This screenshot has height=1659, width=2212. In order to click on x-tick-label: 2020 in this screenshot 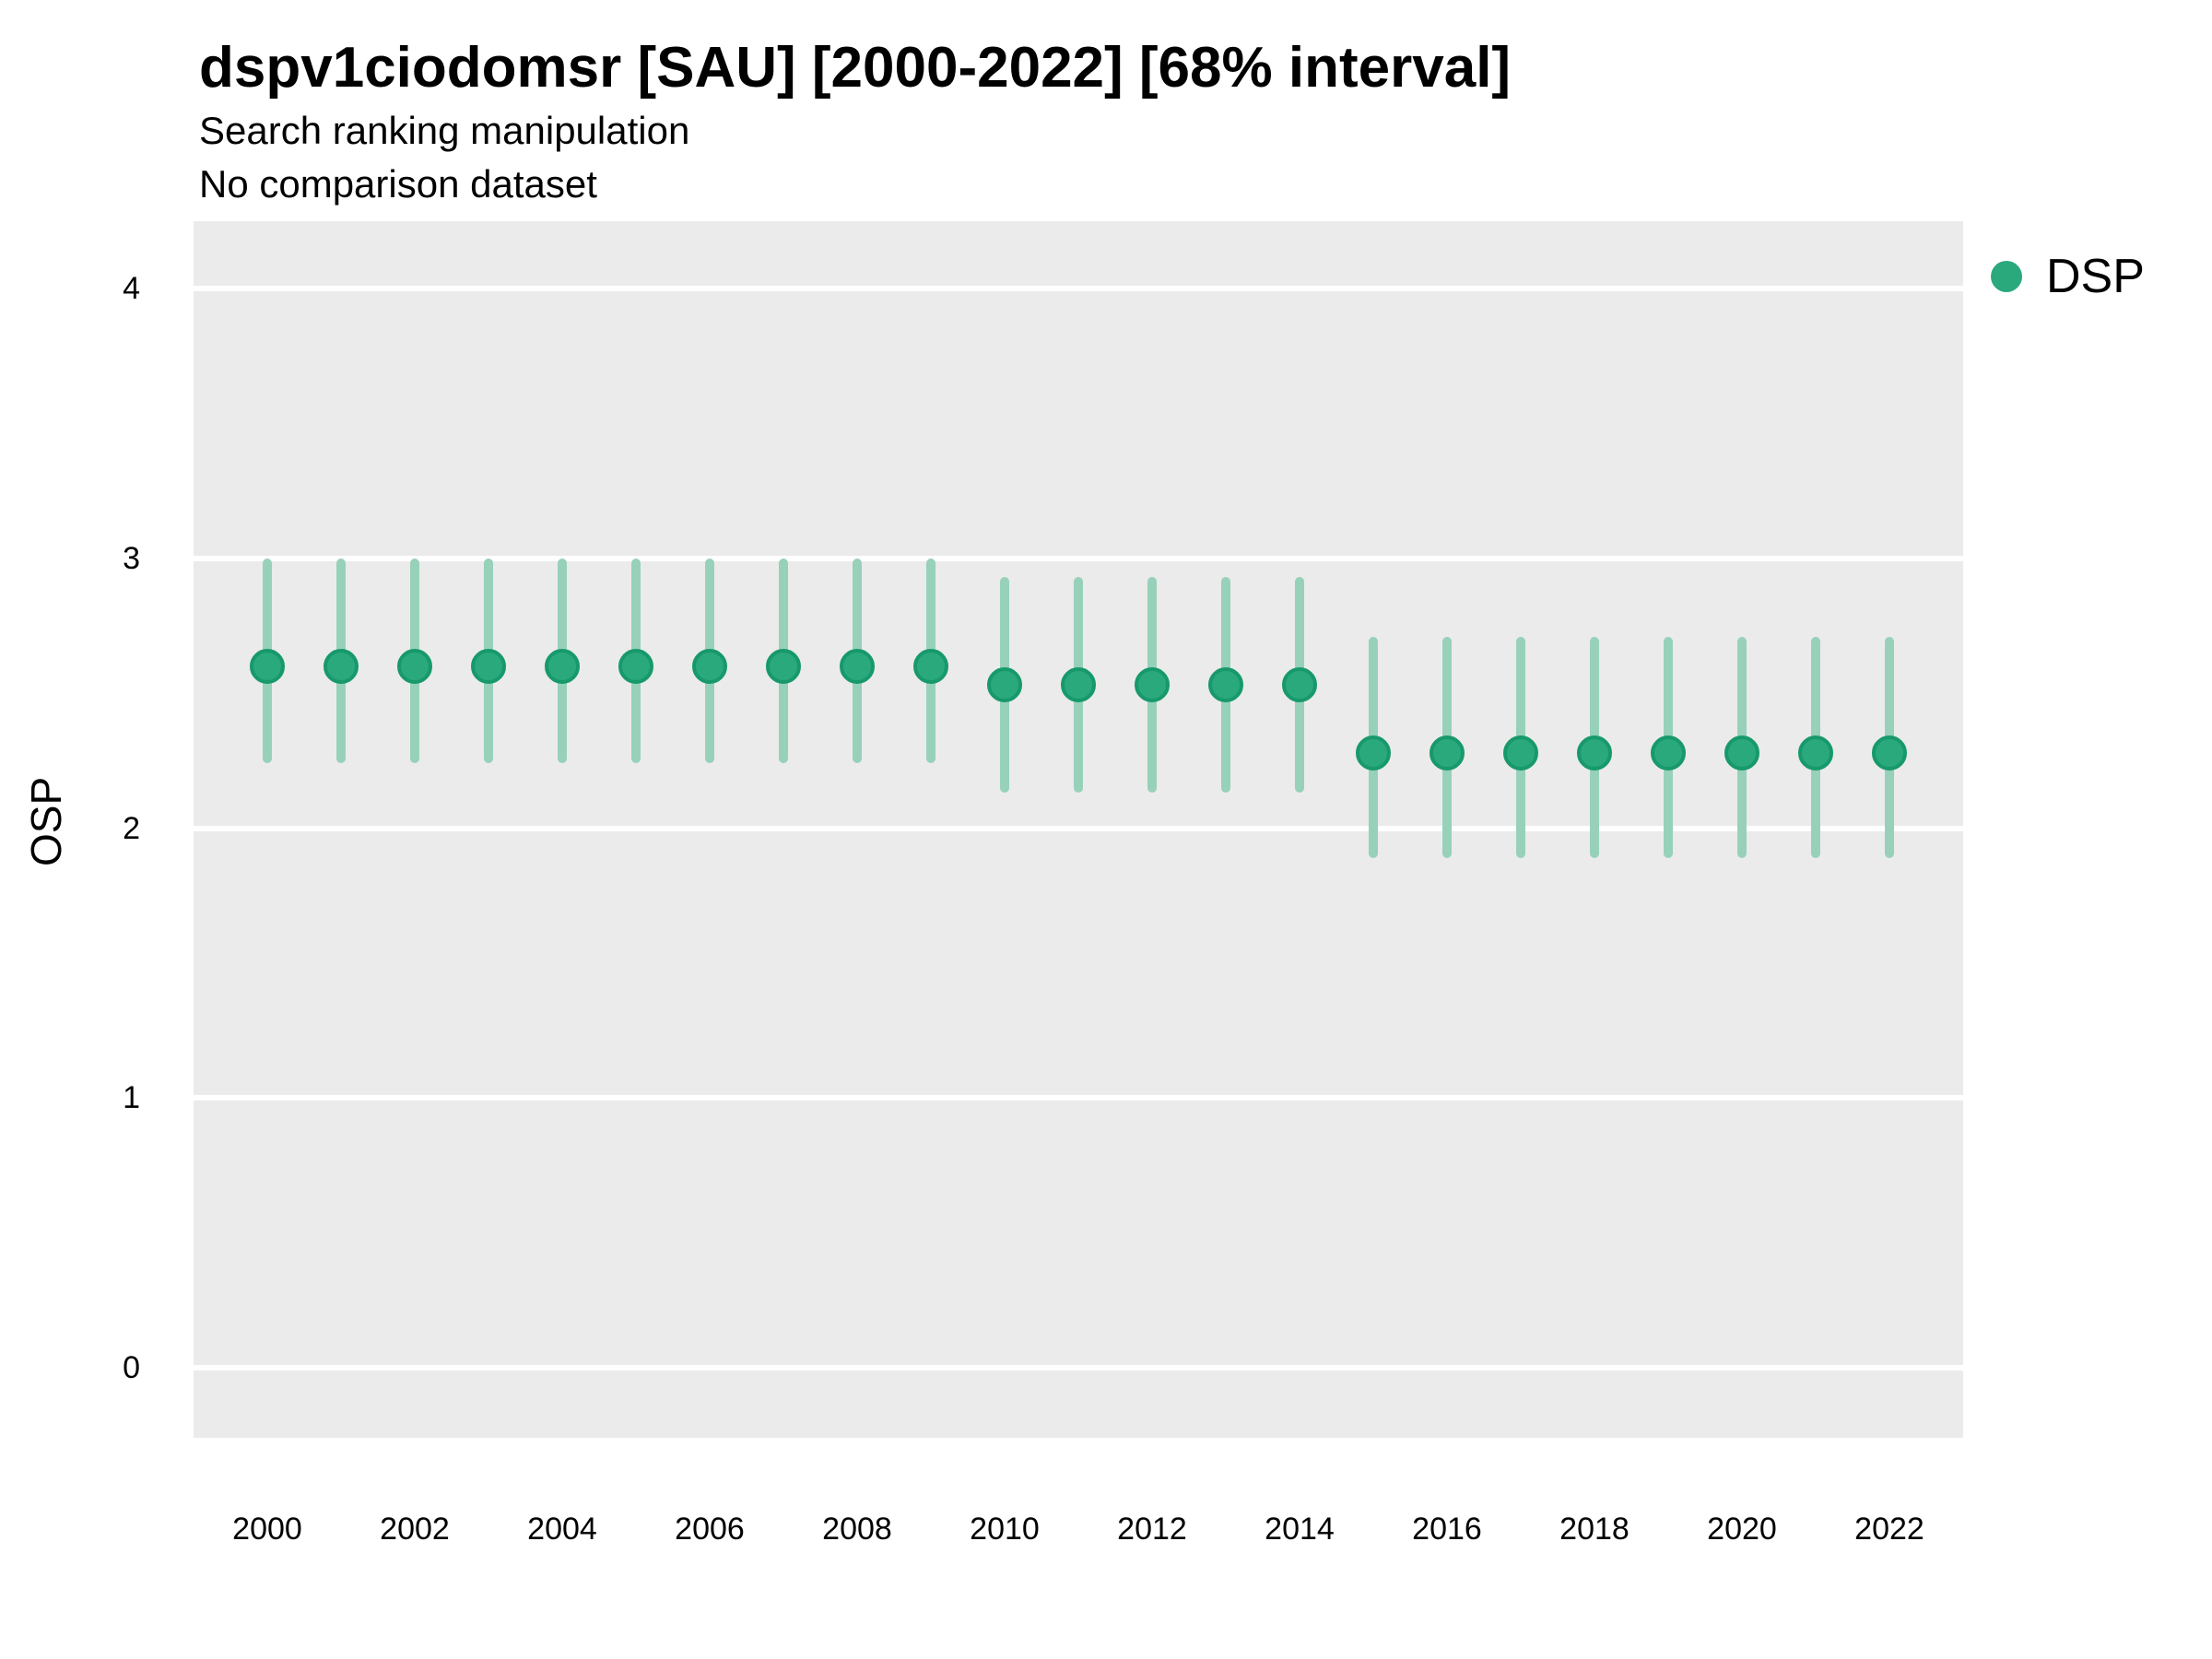, I will do `click(1742, 1529)`.